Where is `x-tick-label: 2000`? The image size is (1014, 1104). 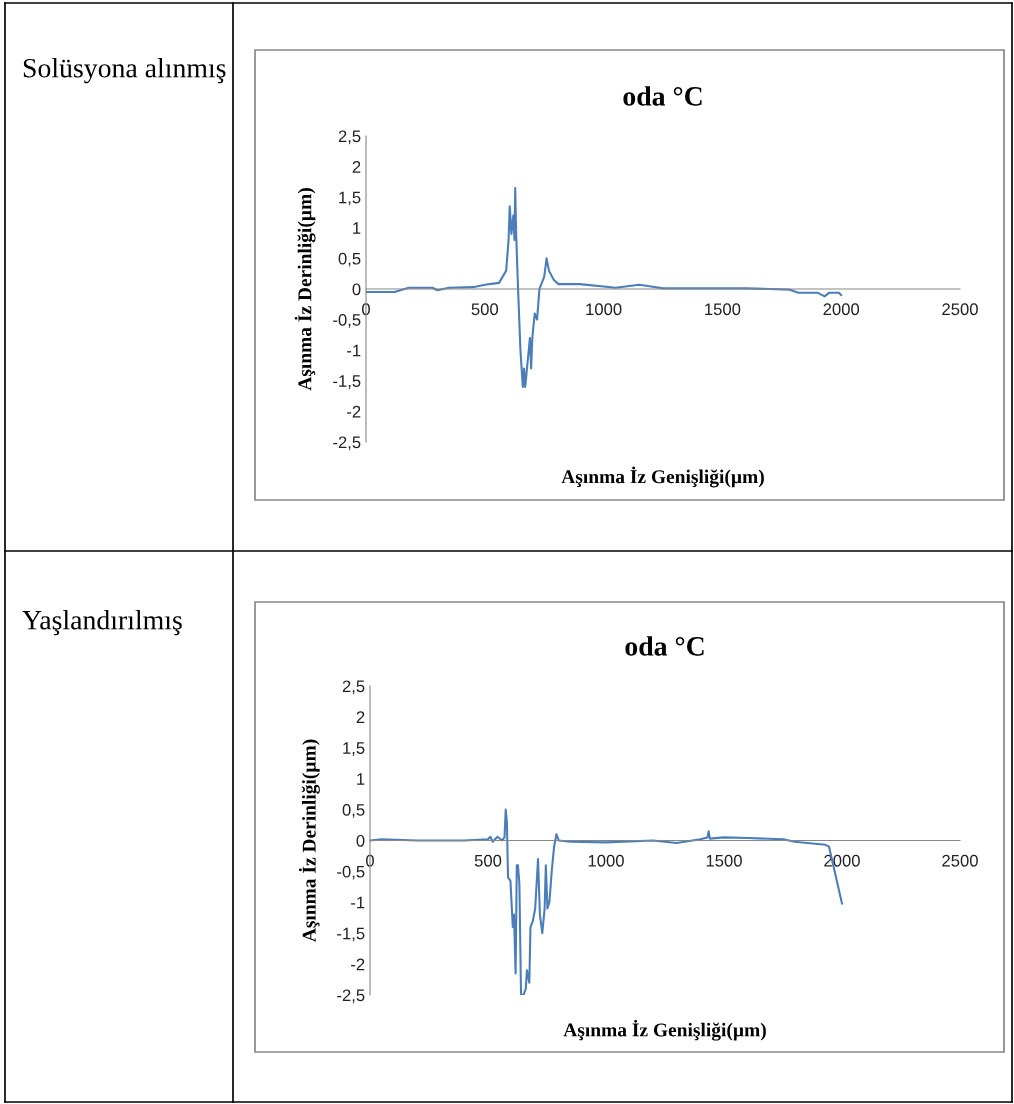
x-tick-label: 2000 is located at coordinates (841, 309).